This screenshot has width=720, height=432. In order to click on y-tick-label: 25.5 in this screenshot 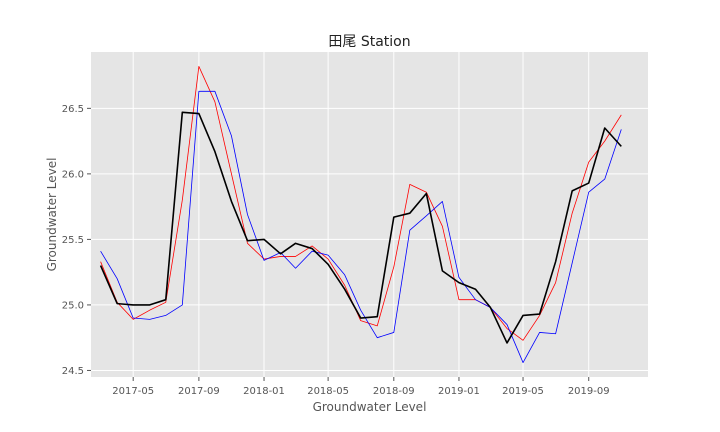, I will do `click(73, 240)`.